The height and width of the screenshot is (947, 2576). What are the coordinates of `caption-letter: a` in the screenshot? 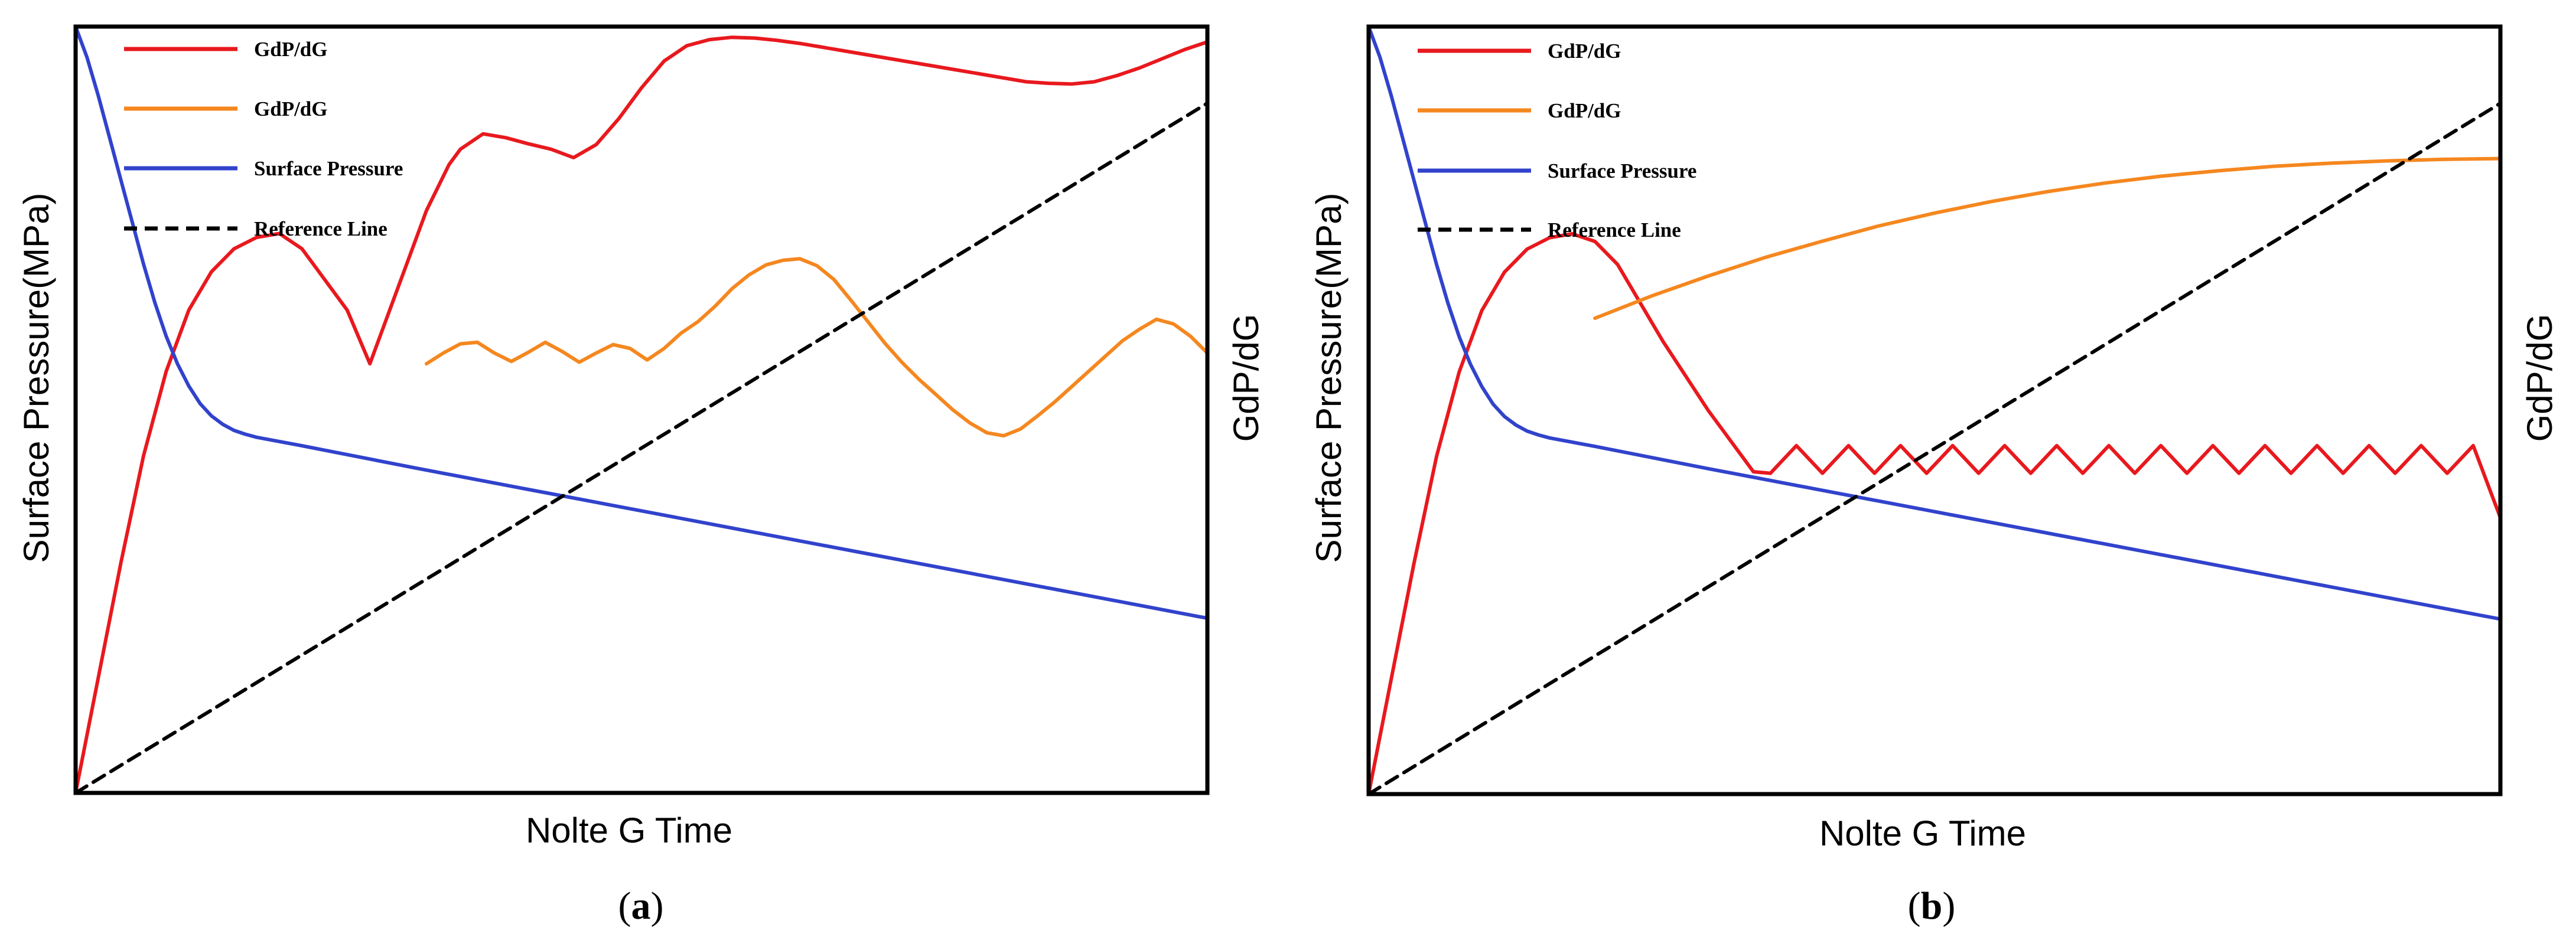 It's located at (641, 906).